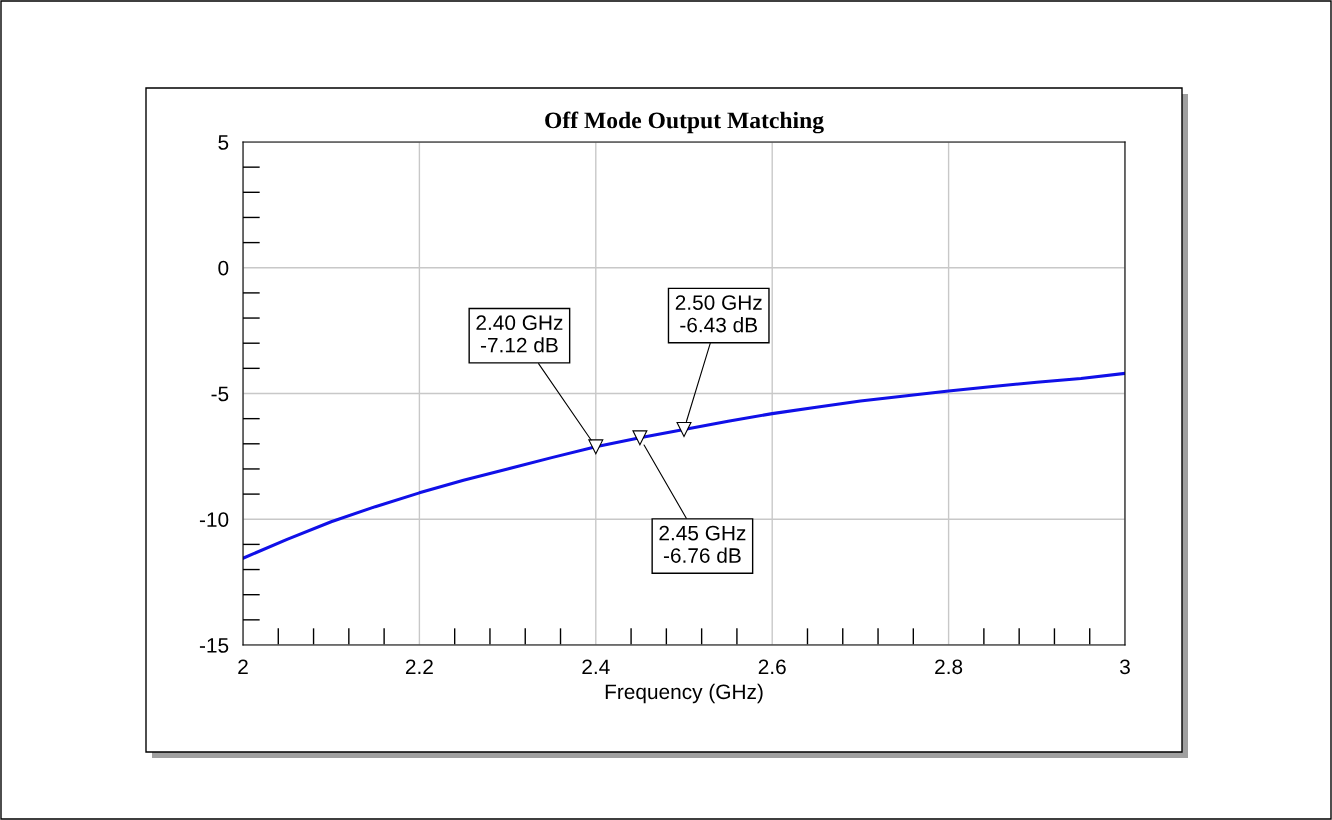  Describe the element at coordinates (243, 666) in the screenshot. I see `x-tick-label: 2` at that location.